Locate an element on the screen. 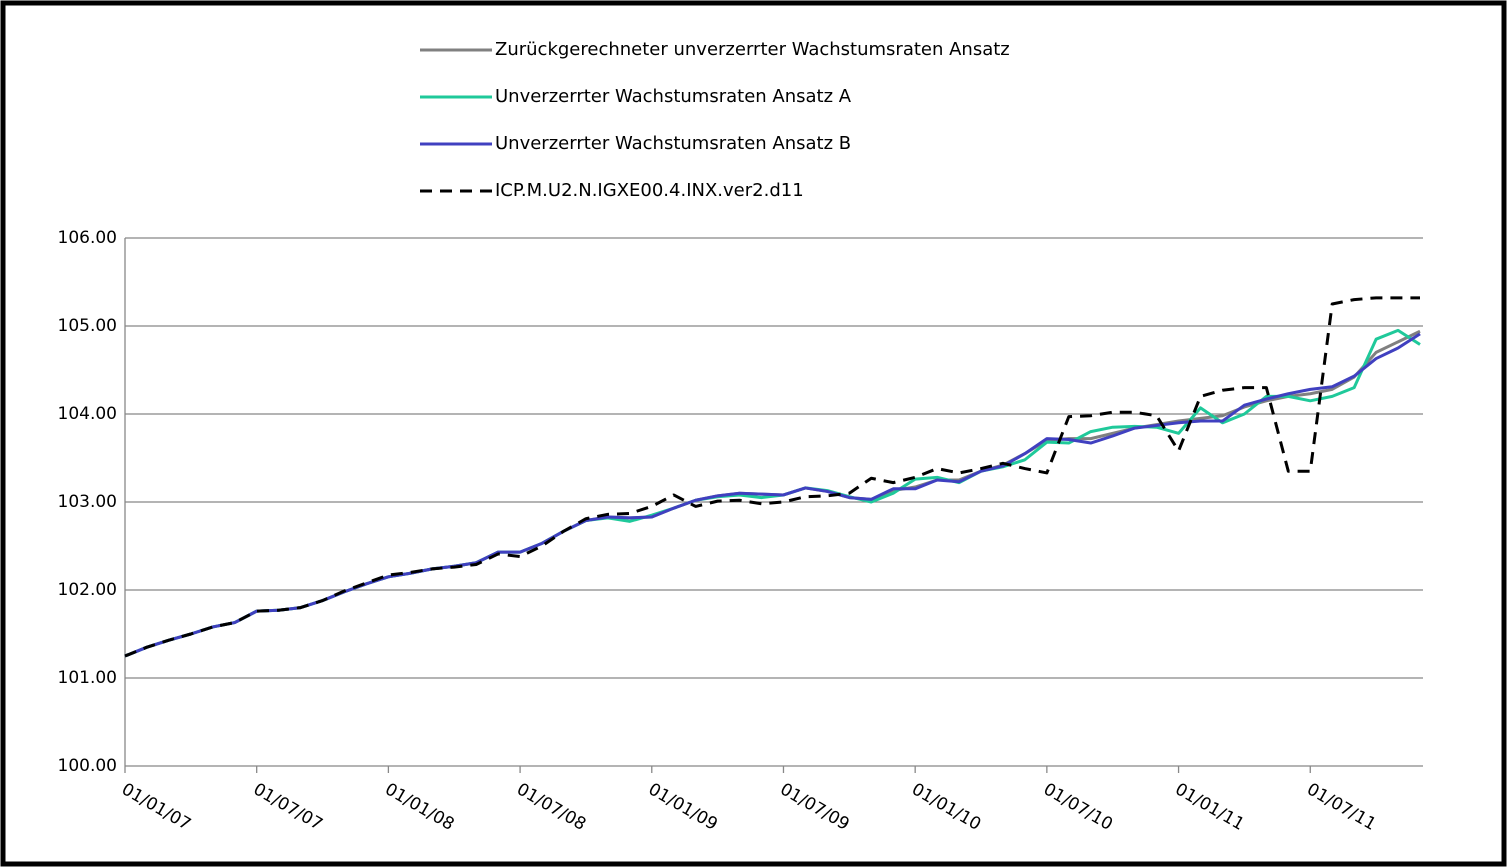  y-tick-label: 103.00 is located at coordinates (87, 502).